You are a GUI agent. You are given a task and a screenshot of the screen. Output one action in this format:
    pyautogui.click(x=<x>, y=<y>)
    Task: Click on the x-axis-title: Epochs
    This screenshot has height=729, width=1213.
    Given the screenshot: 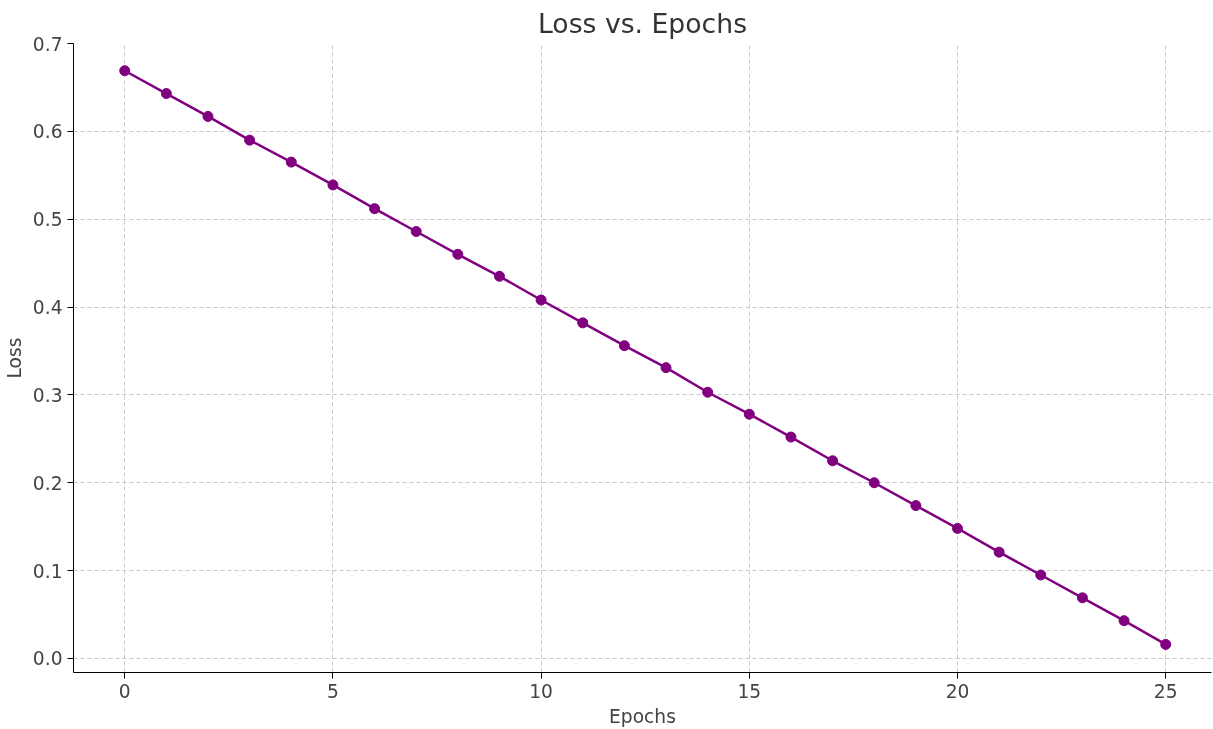 What is the action you would take?
    pyautogui.click(x=642, y=716)
    